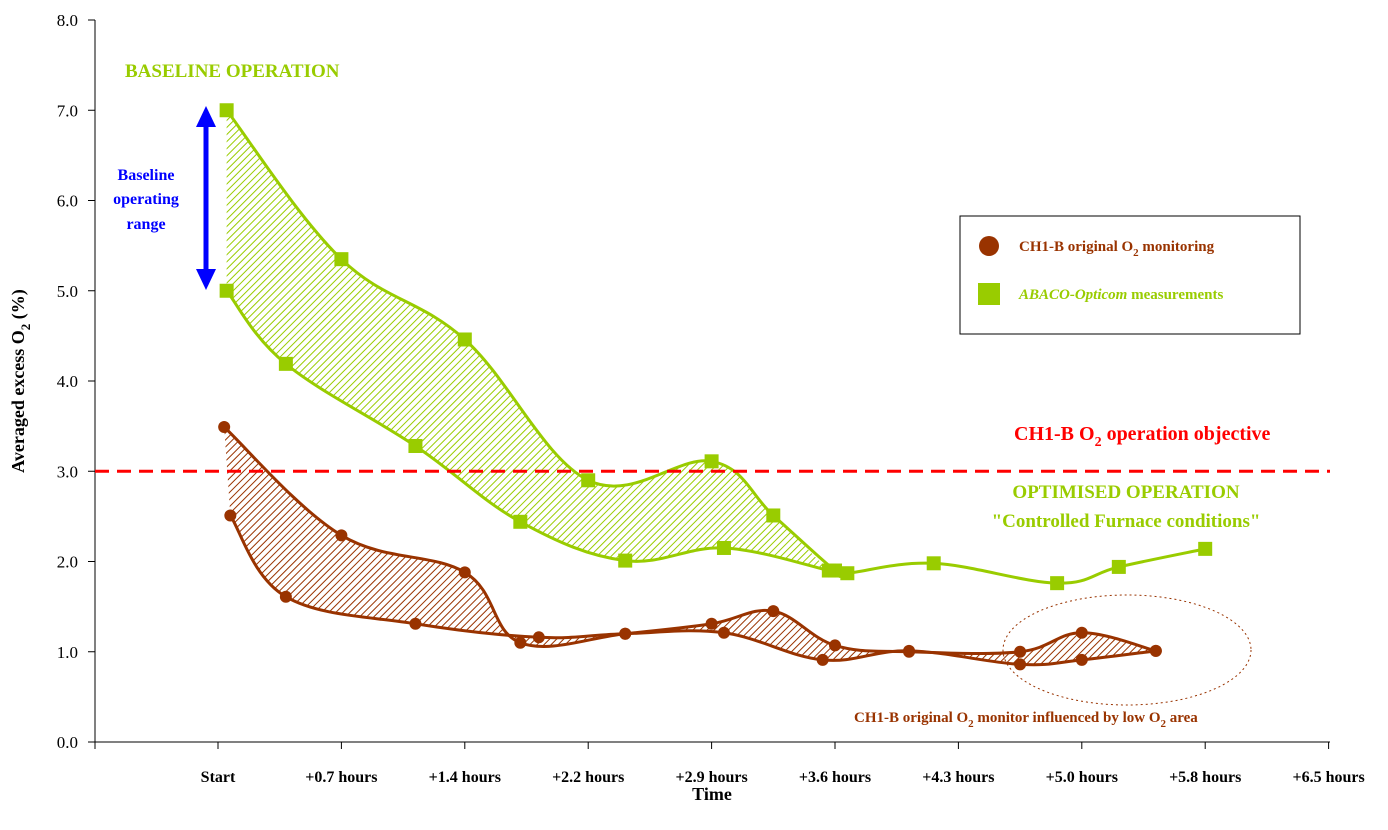 Image resolution: width=1388 pixels, height=830 pixels. I want to click on y-tick-label: 5.0, so click(67, 291).